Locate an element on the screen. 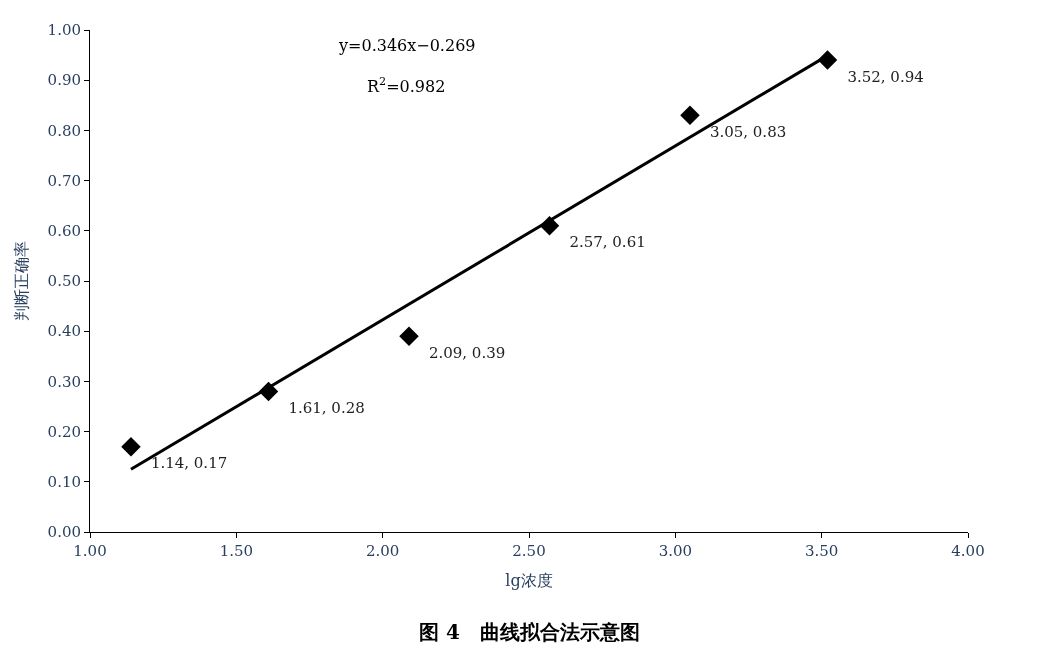 The image size is (1058, 672). data-label: 2.57, 0.61 is located at coordinates (602, 242).